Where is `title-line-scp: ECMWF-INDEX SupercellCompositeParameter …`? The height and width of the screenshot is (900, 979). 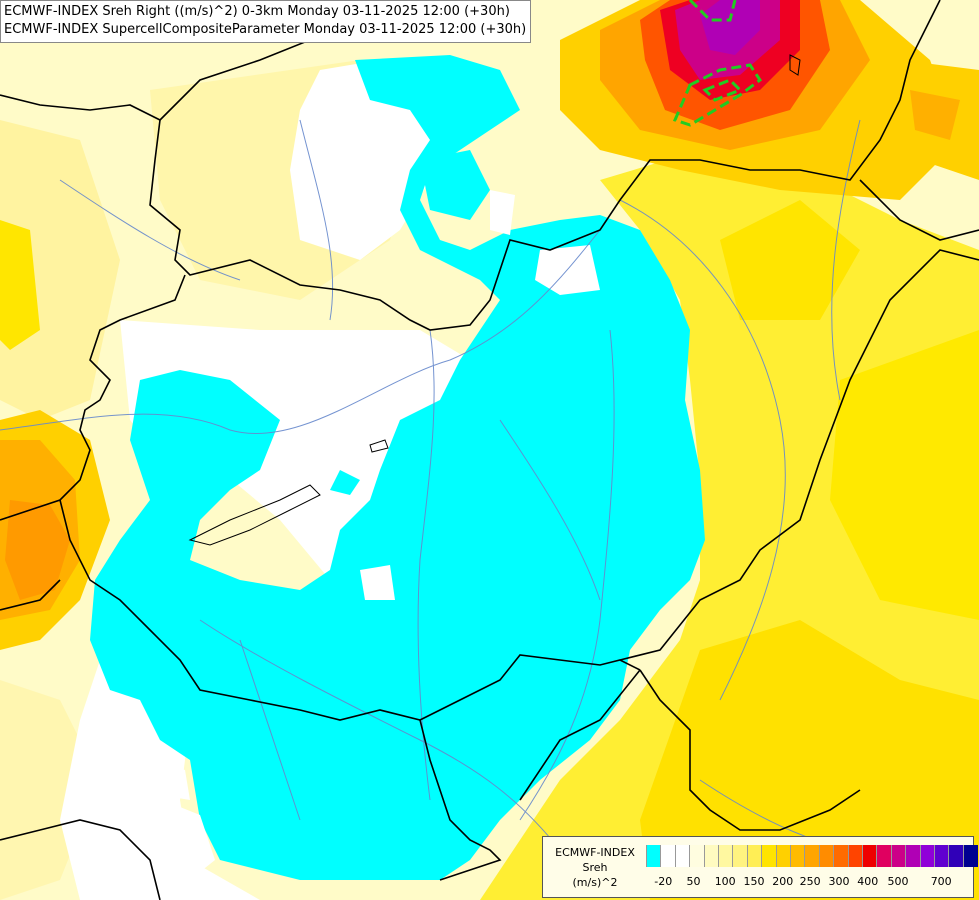
title-line-scp: ECMWF-INDEX SupercellCompositeParameter … is located at coordinates (265, 29).